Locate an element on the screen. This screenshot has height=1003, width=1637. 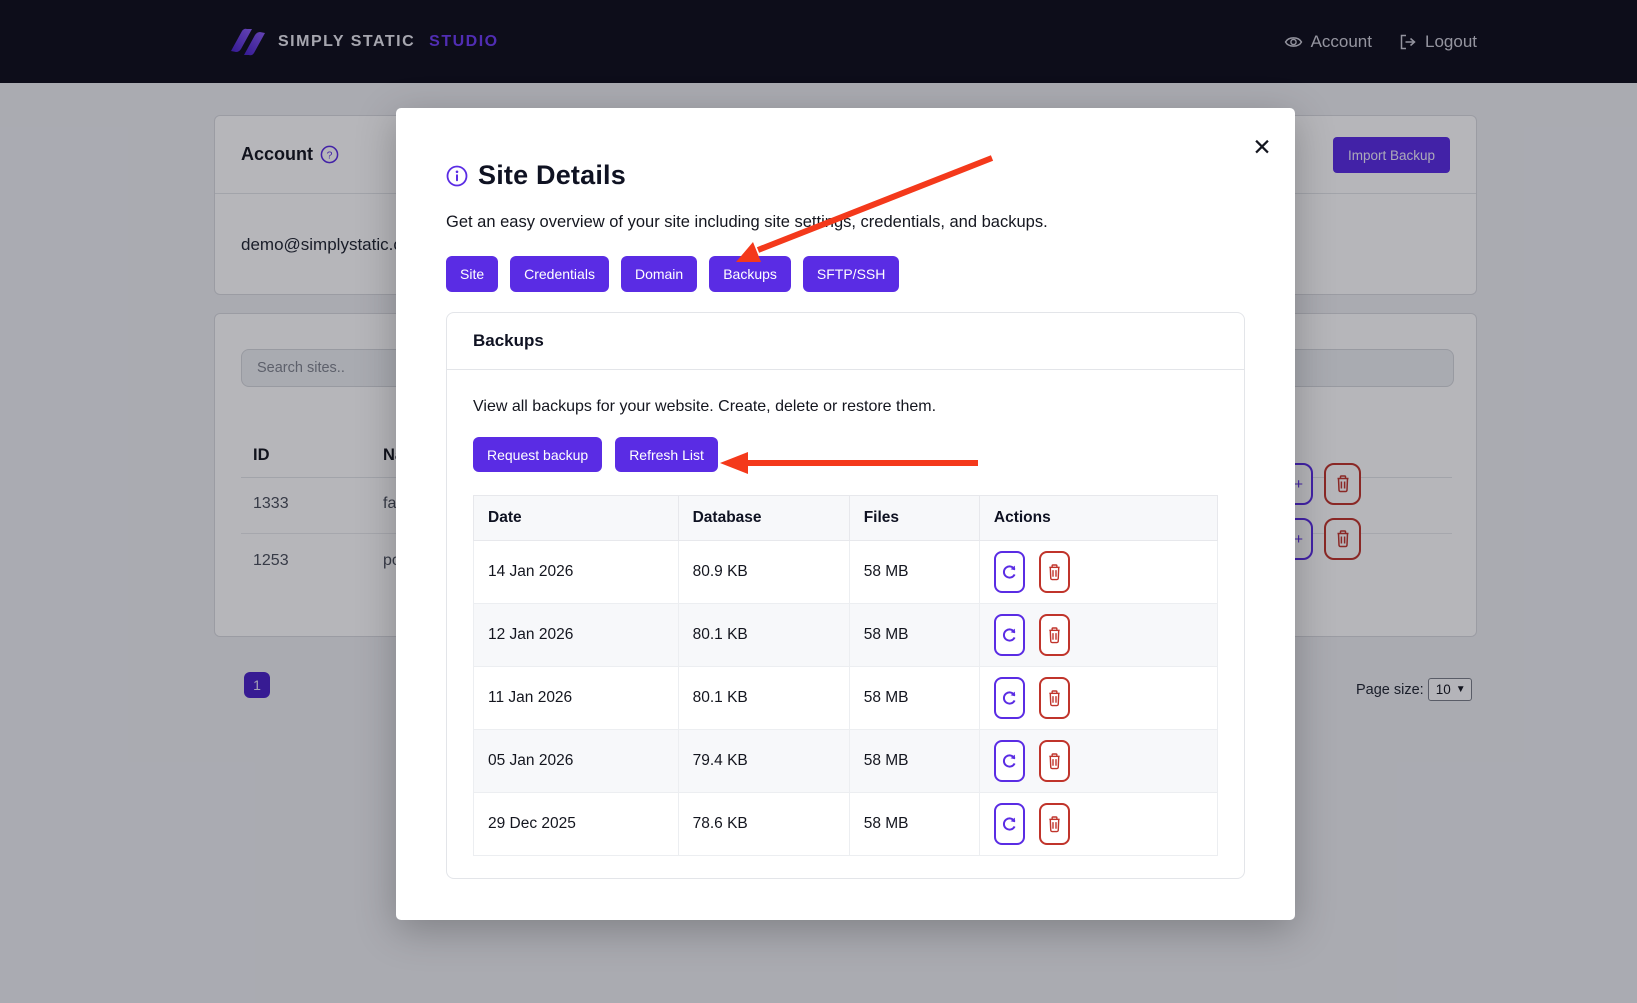
close-icon: ✕ is located at coordinates (1262, 147).